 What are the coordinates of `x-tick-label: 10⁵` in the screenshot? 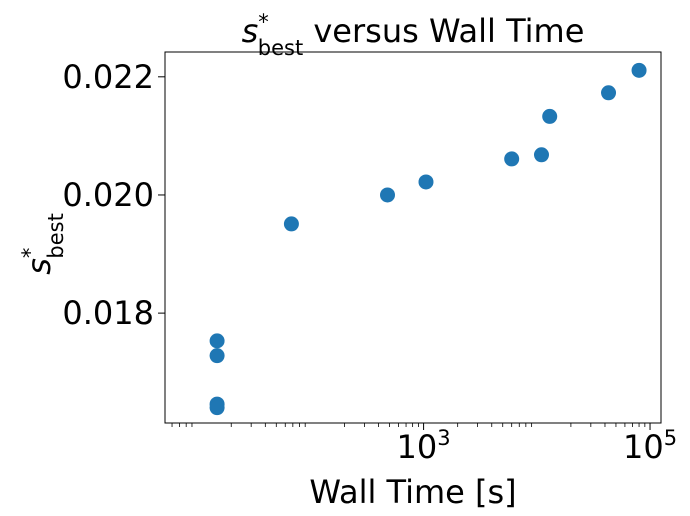 It's located at (650, 446).